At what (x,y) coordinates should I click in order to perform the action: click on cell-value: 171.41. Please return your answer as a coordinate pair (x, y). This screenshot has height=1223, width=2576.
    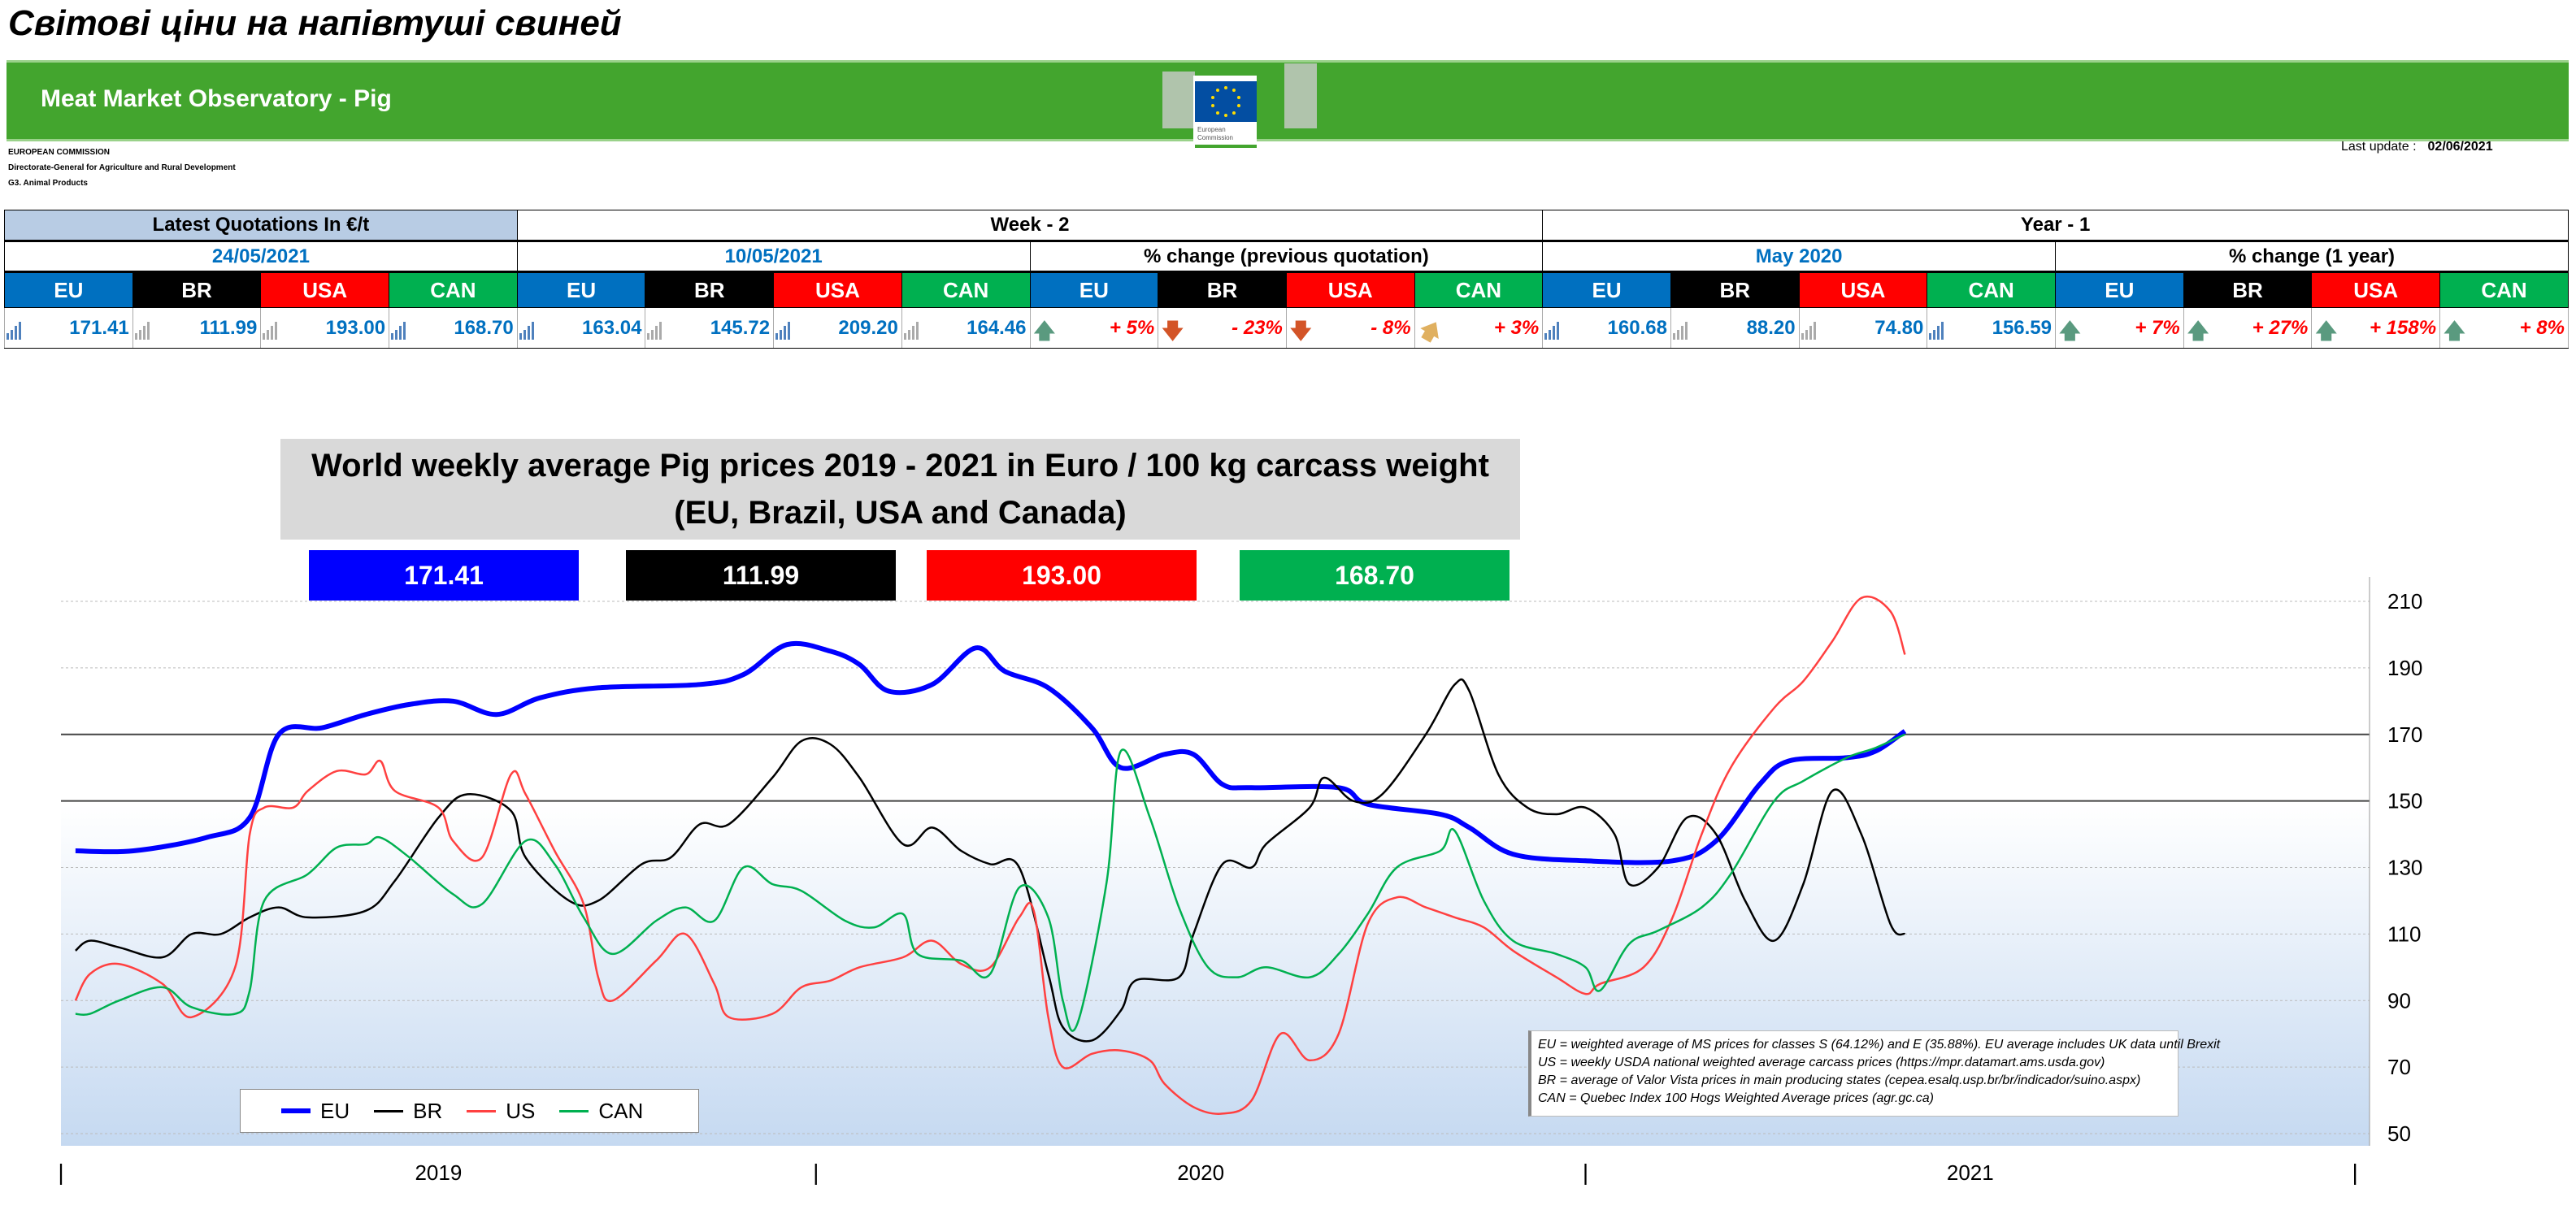
    Looking at the image, I should click on (99, 327).